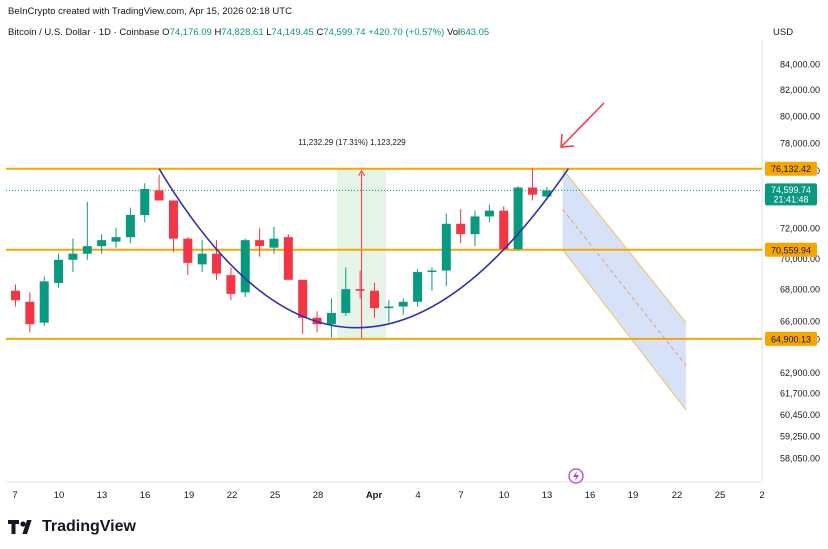 The height and width of the screenshot is (549, 828). I want to click on y-tick-label: 59,250.00, so click(800, 437).